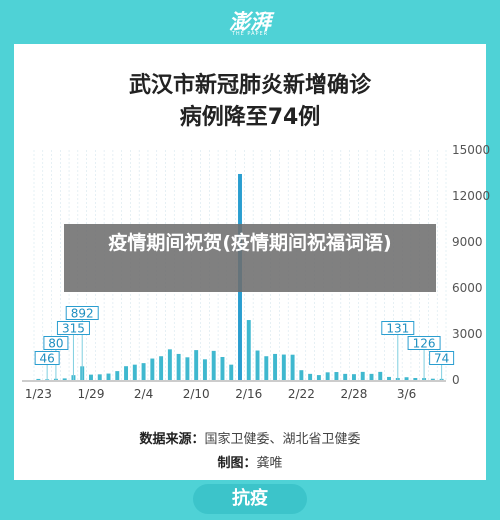 This screenshot has width=500, height=520. I want to click on annotation-label: 46, so click(47, 359).